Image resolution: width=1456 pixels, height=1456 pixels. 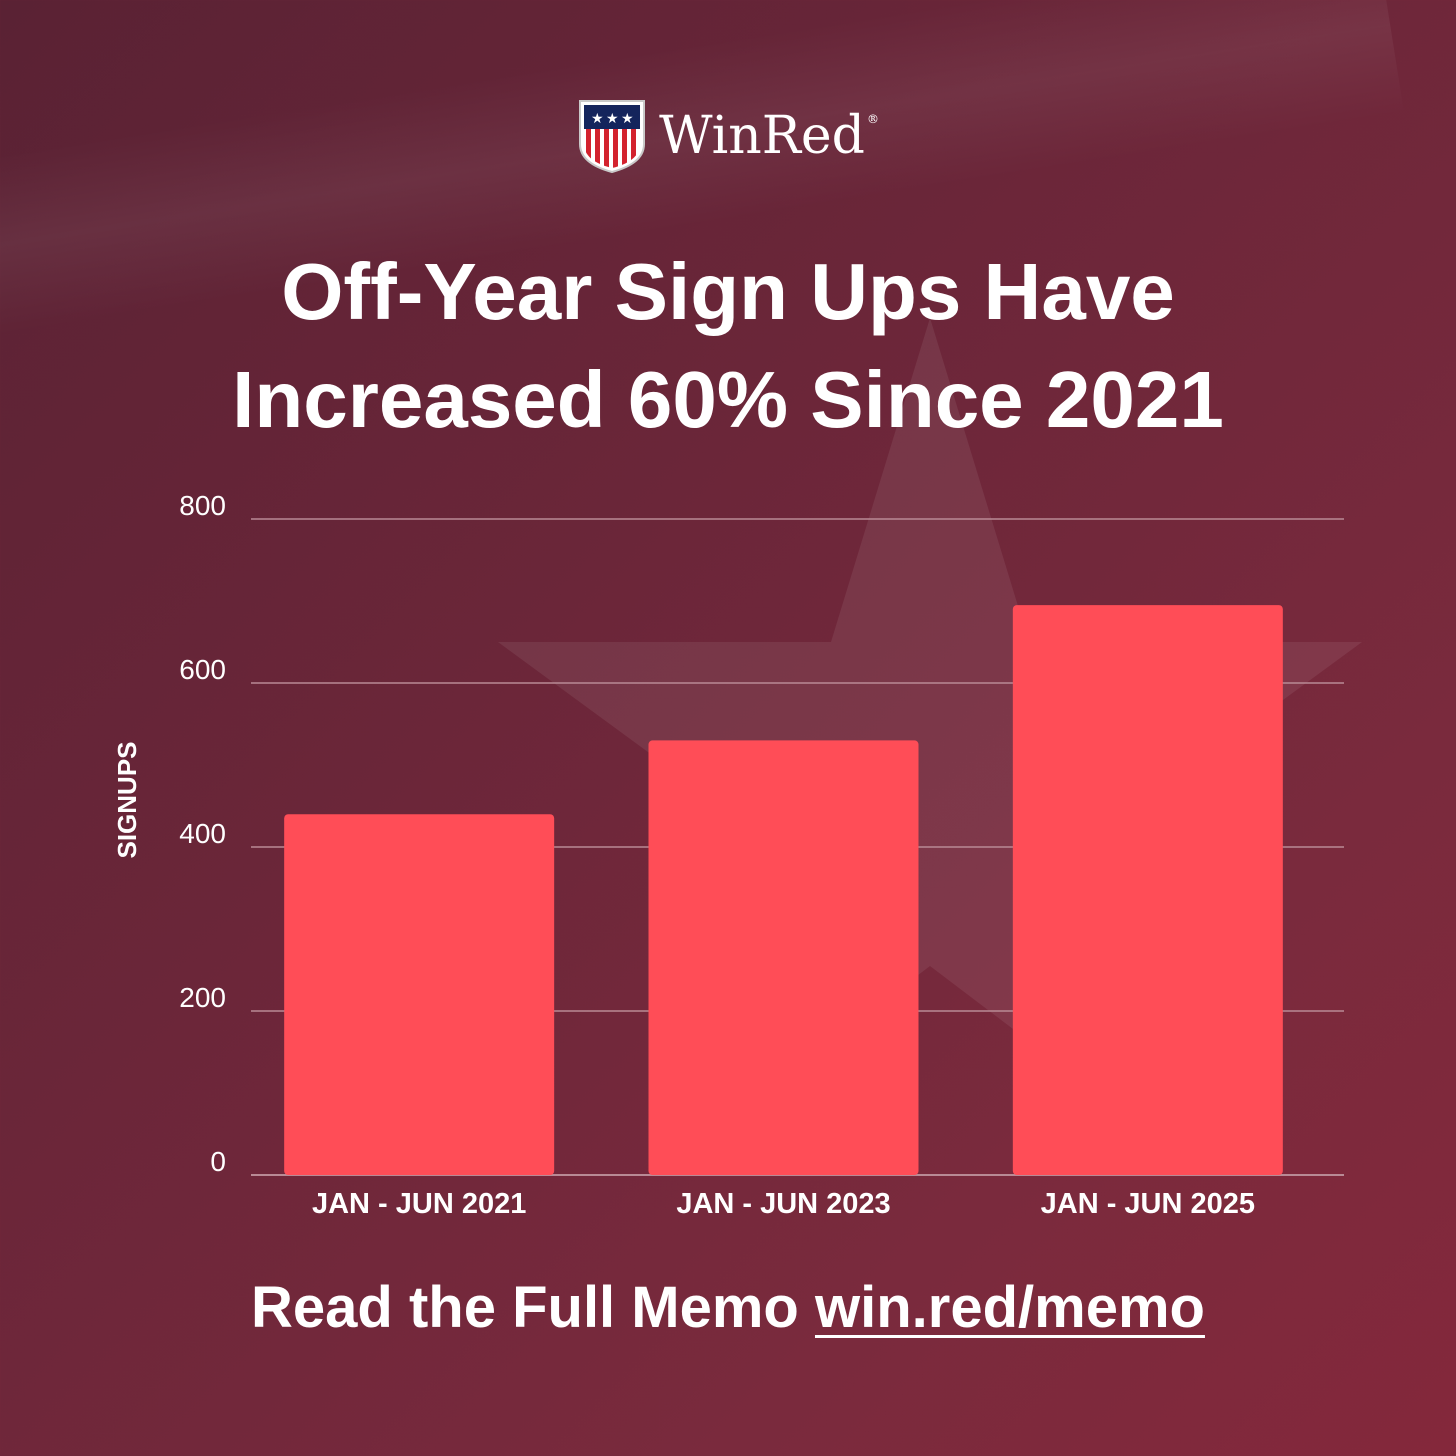 What do you see at coordinates (728, 291) in the screenshot?
I see `chart-title-line-1: Off-Year Sign Ups Have` at bounding box center [728, 291].